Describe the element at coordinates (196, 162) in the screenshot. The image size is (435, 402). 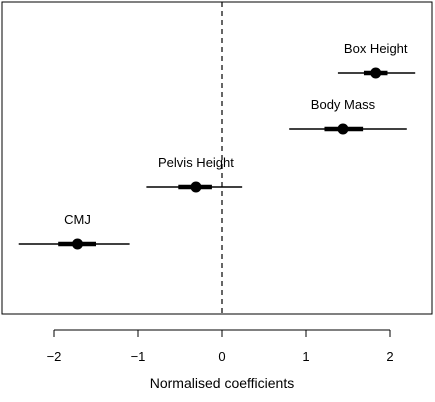
I see `point-label: Pelvis Height` at that location.